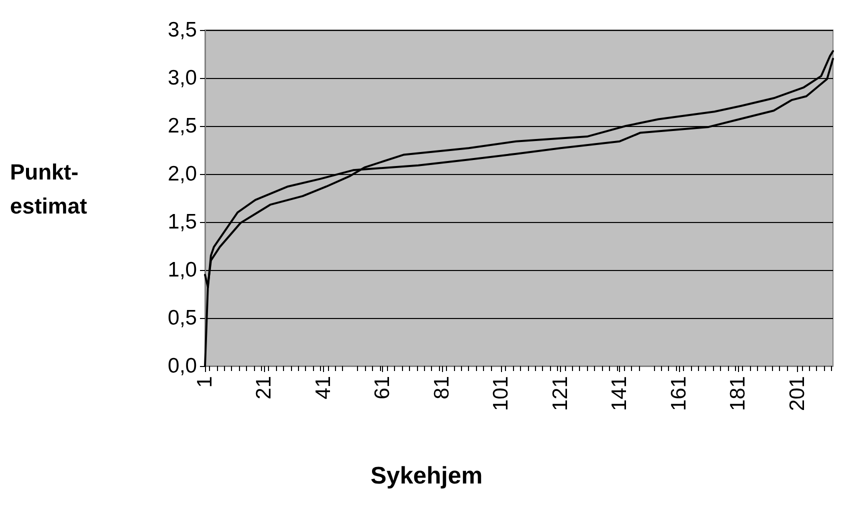 The height and width of the screenshot is (506, 853). Describe the element at coordinates (382, 388) in the screenshot. I see `x-tick-label: 61` at that location.